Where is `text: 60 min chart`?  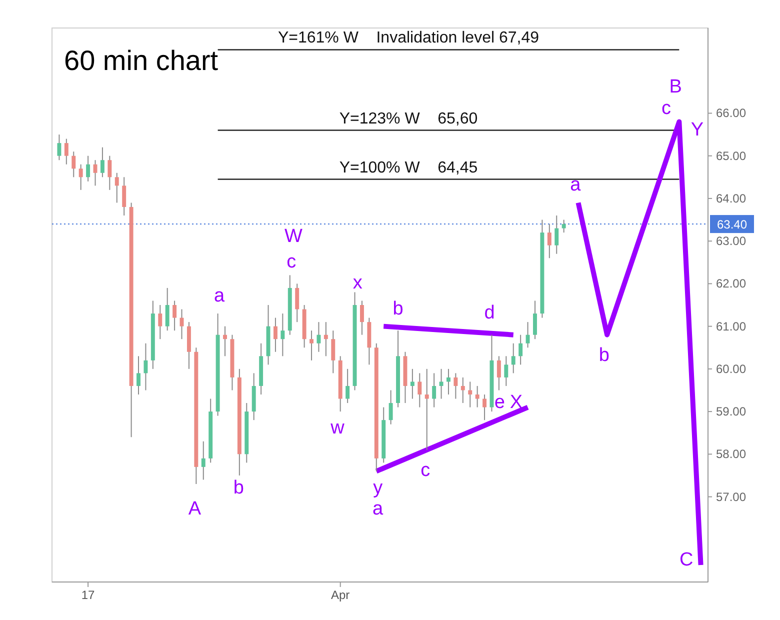
text: 60 min chart is located at coordinates (141, 60).